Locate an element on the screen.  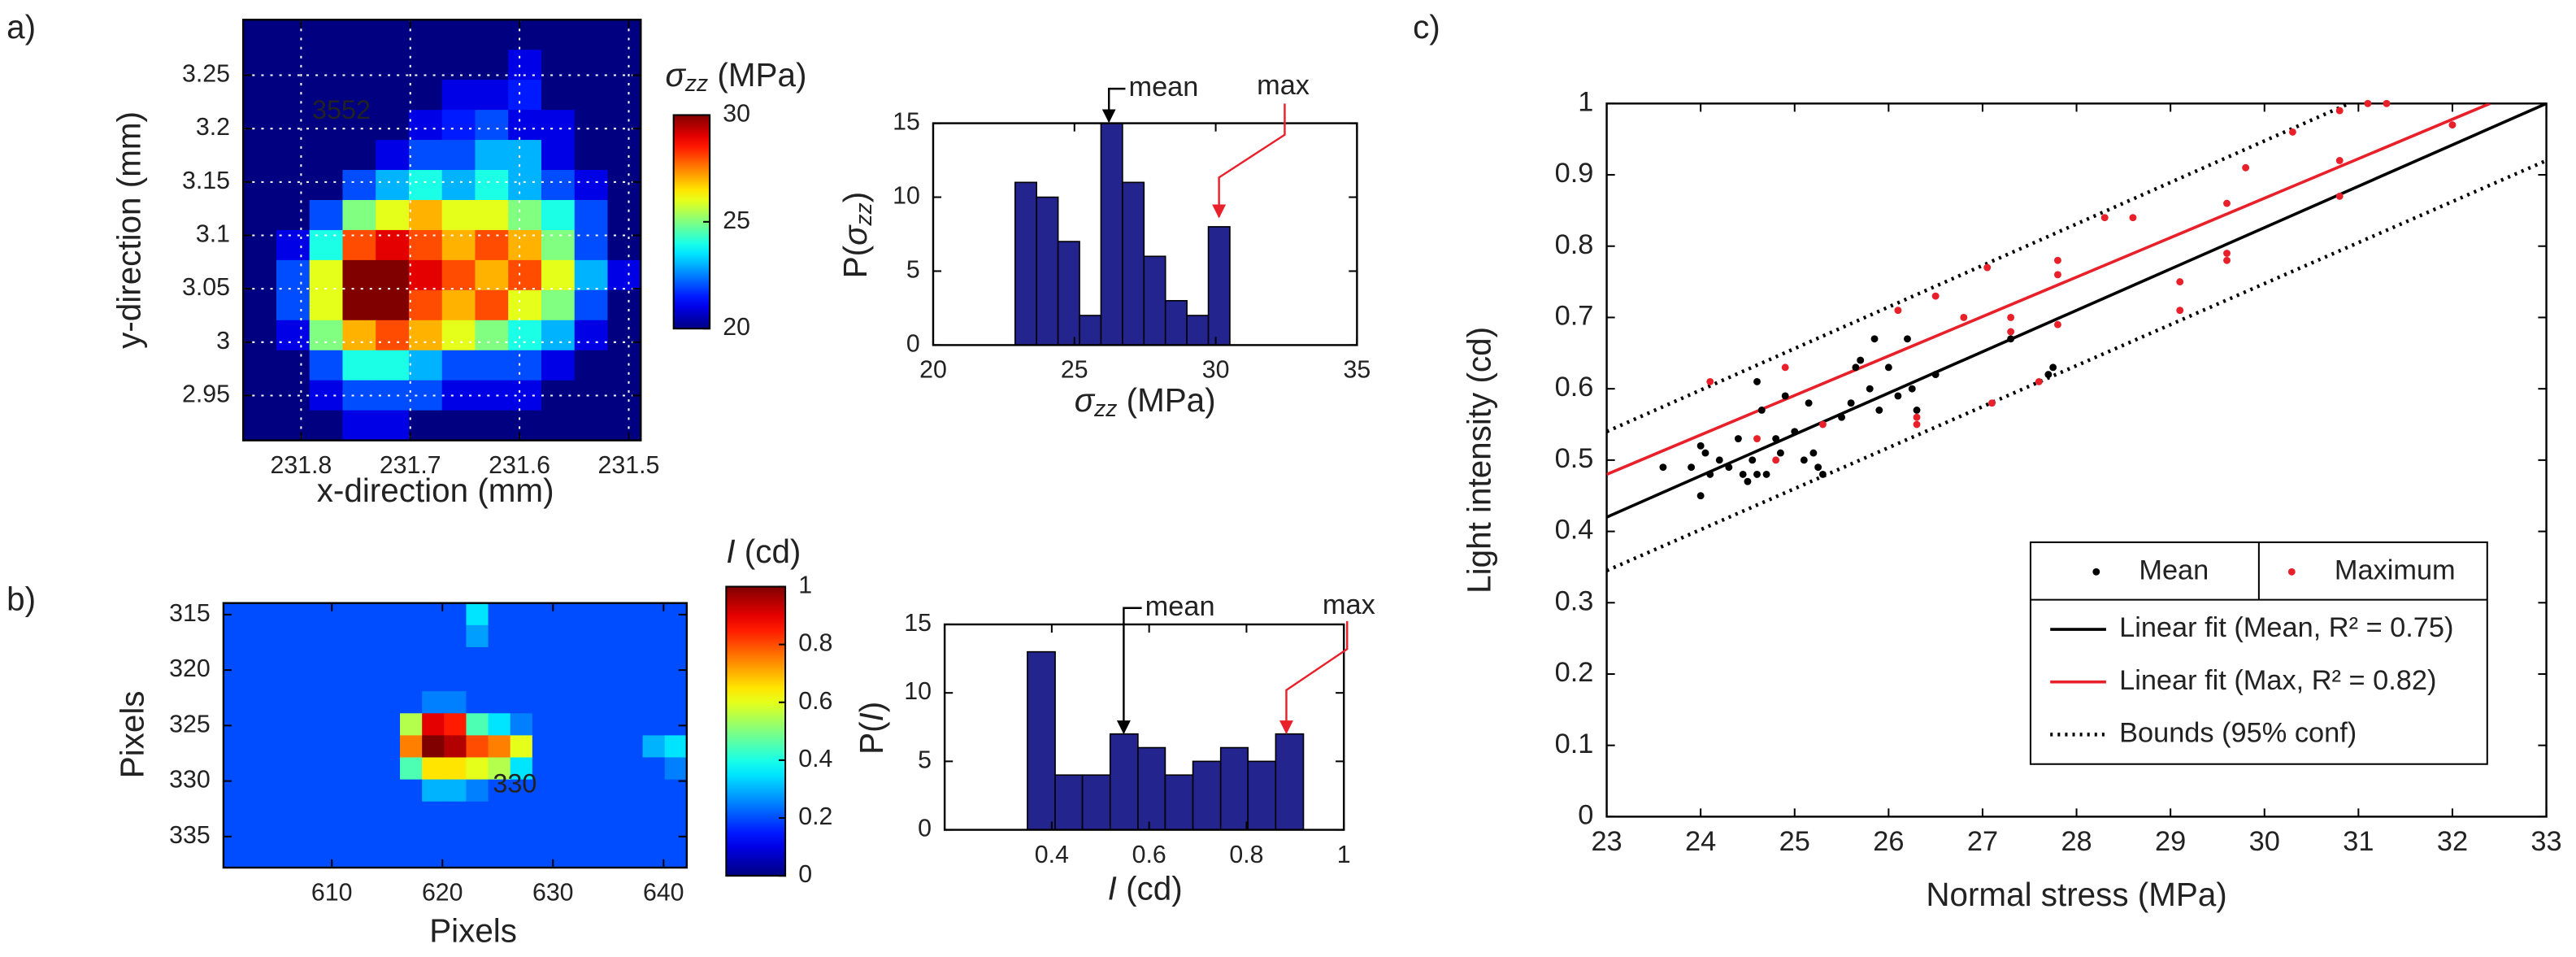
y-tick-label: 320 is located at coordinates (190, 668).